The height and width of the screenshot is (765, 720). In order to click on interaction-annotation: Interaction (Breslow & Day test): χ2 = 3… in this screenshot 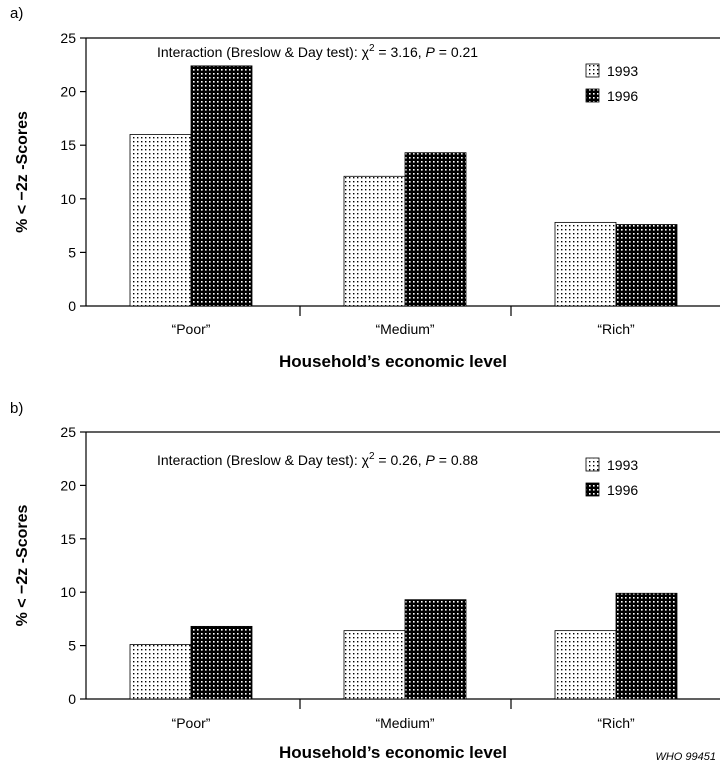, I will do `click(317, 51)`.